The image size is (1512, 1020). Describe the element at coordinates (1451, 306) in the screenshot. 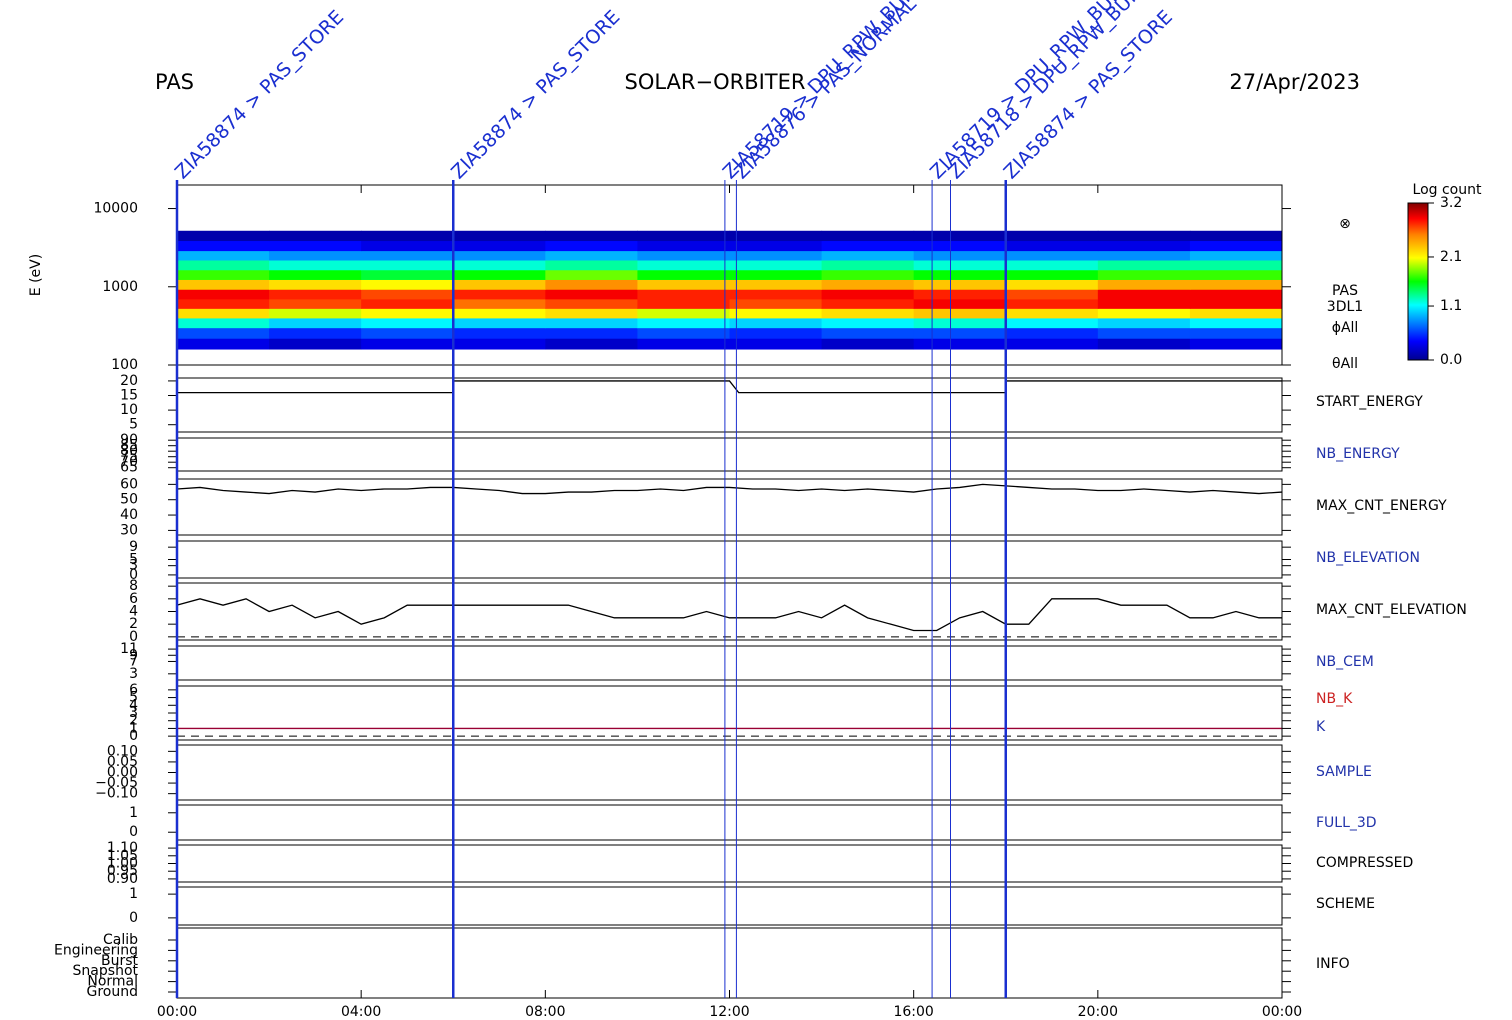

I see `colorbar-tick-label: 1.1` at that location.